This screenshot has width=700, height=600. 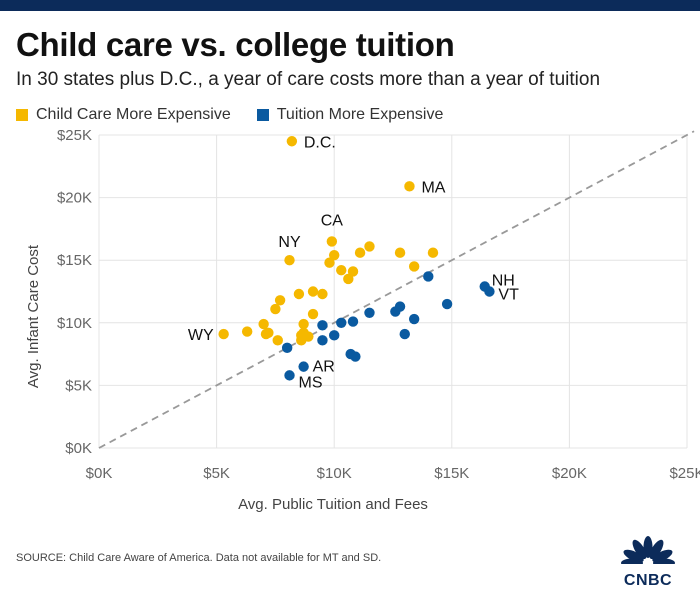 I want to click on point-label-ma: MA, so click(x=433, y=187).